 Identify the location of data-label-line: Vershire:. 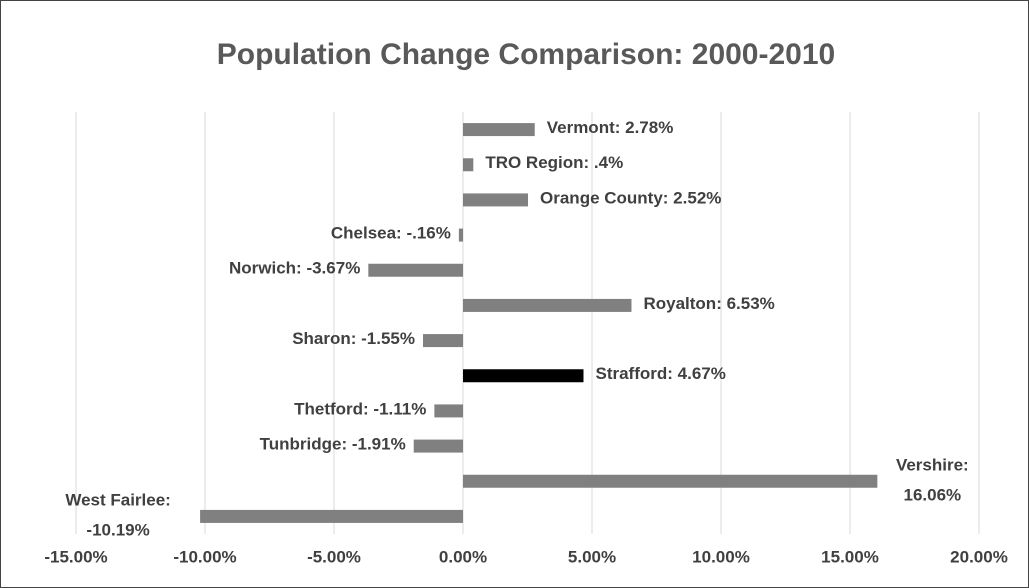
(932, 465).